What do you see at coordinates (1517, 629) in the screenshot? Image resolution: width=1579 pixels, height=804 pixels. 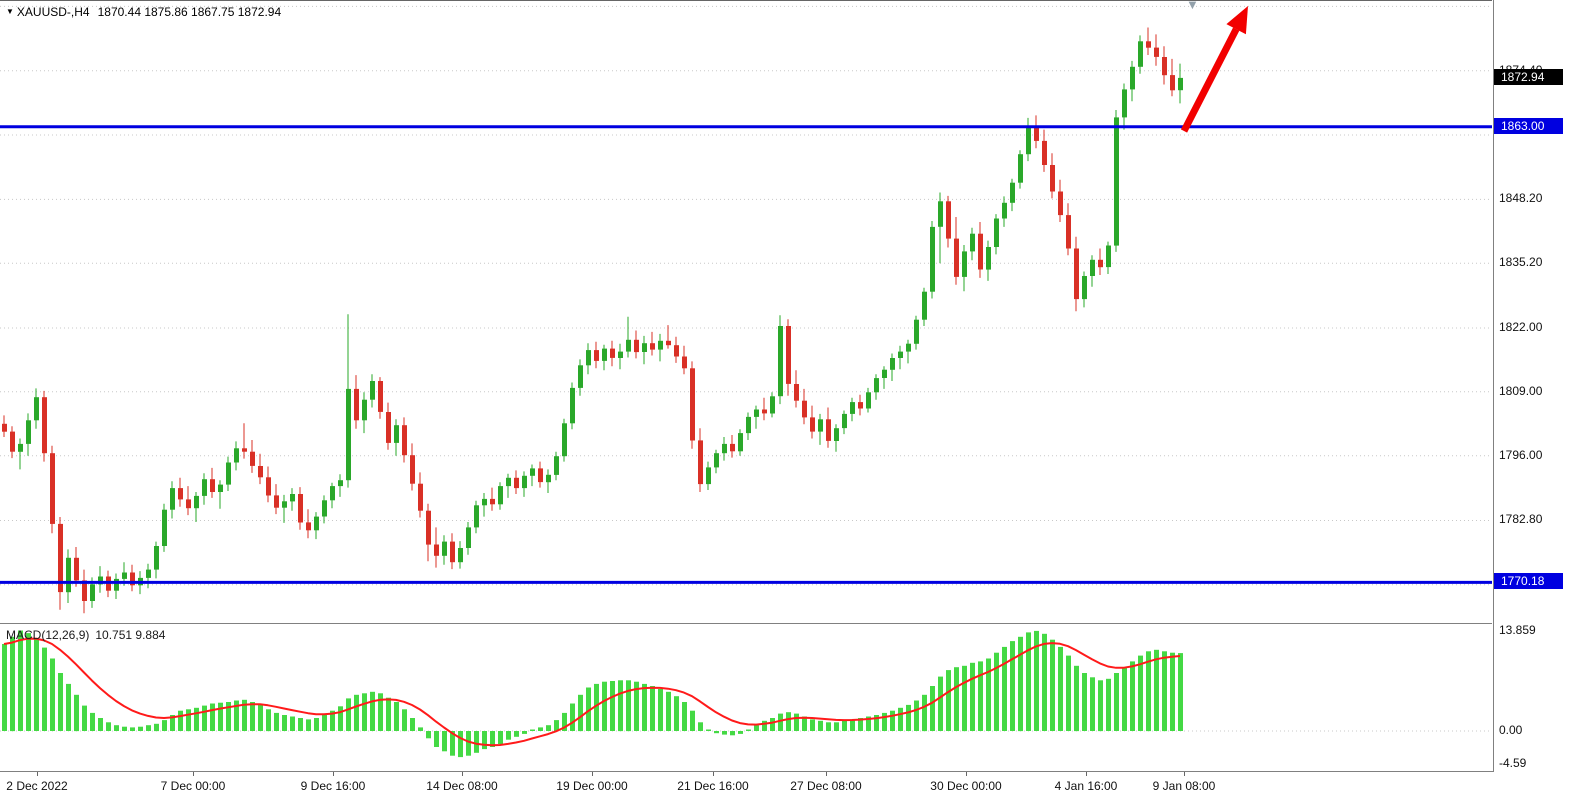 I see `macd-axis-label: 13.859` at bounding box center [1517, 629].